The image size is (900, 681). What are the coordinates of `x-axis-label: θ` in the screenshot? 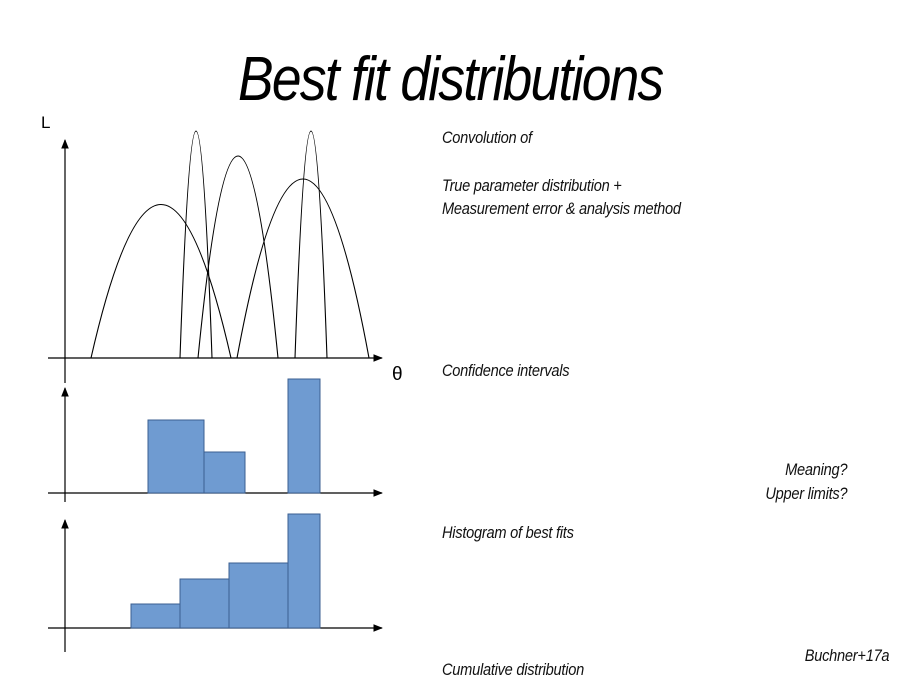 It's located at (397, 374).